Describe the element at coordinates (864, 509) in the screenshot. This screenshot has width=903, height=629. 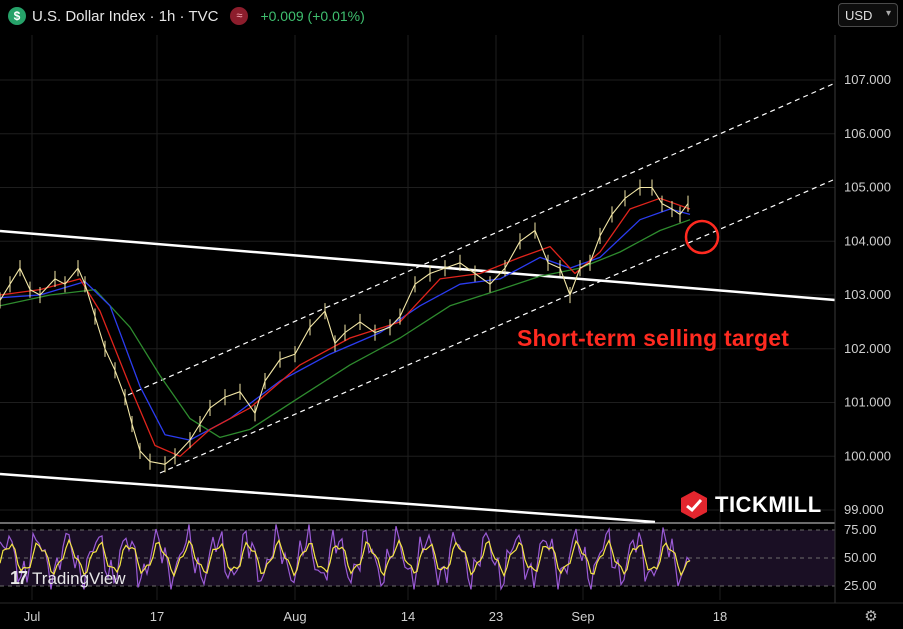
I see `y-tick-label: 99.000` at that location.